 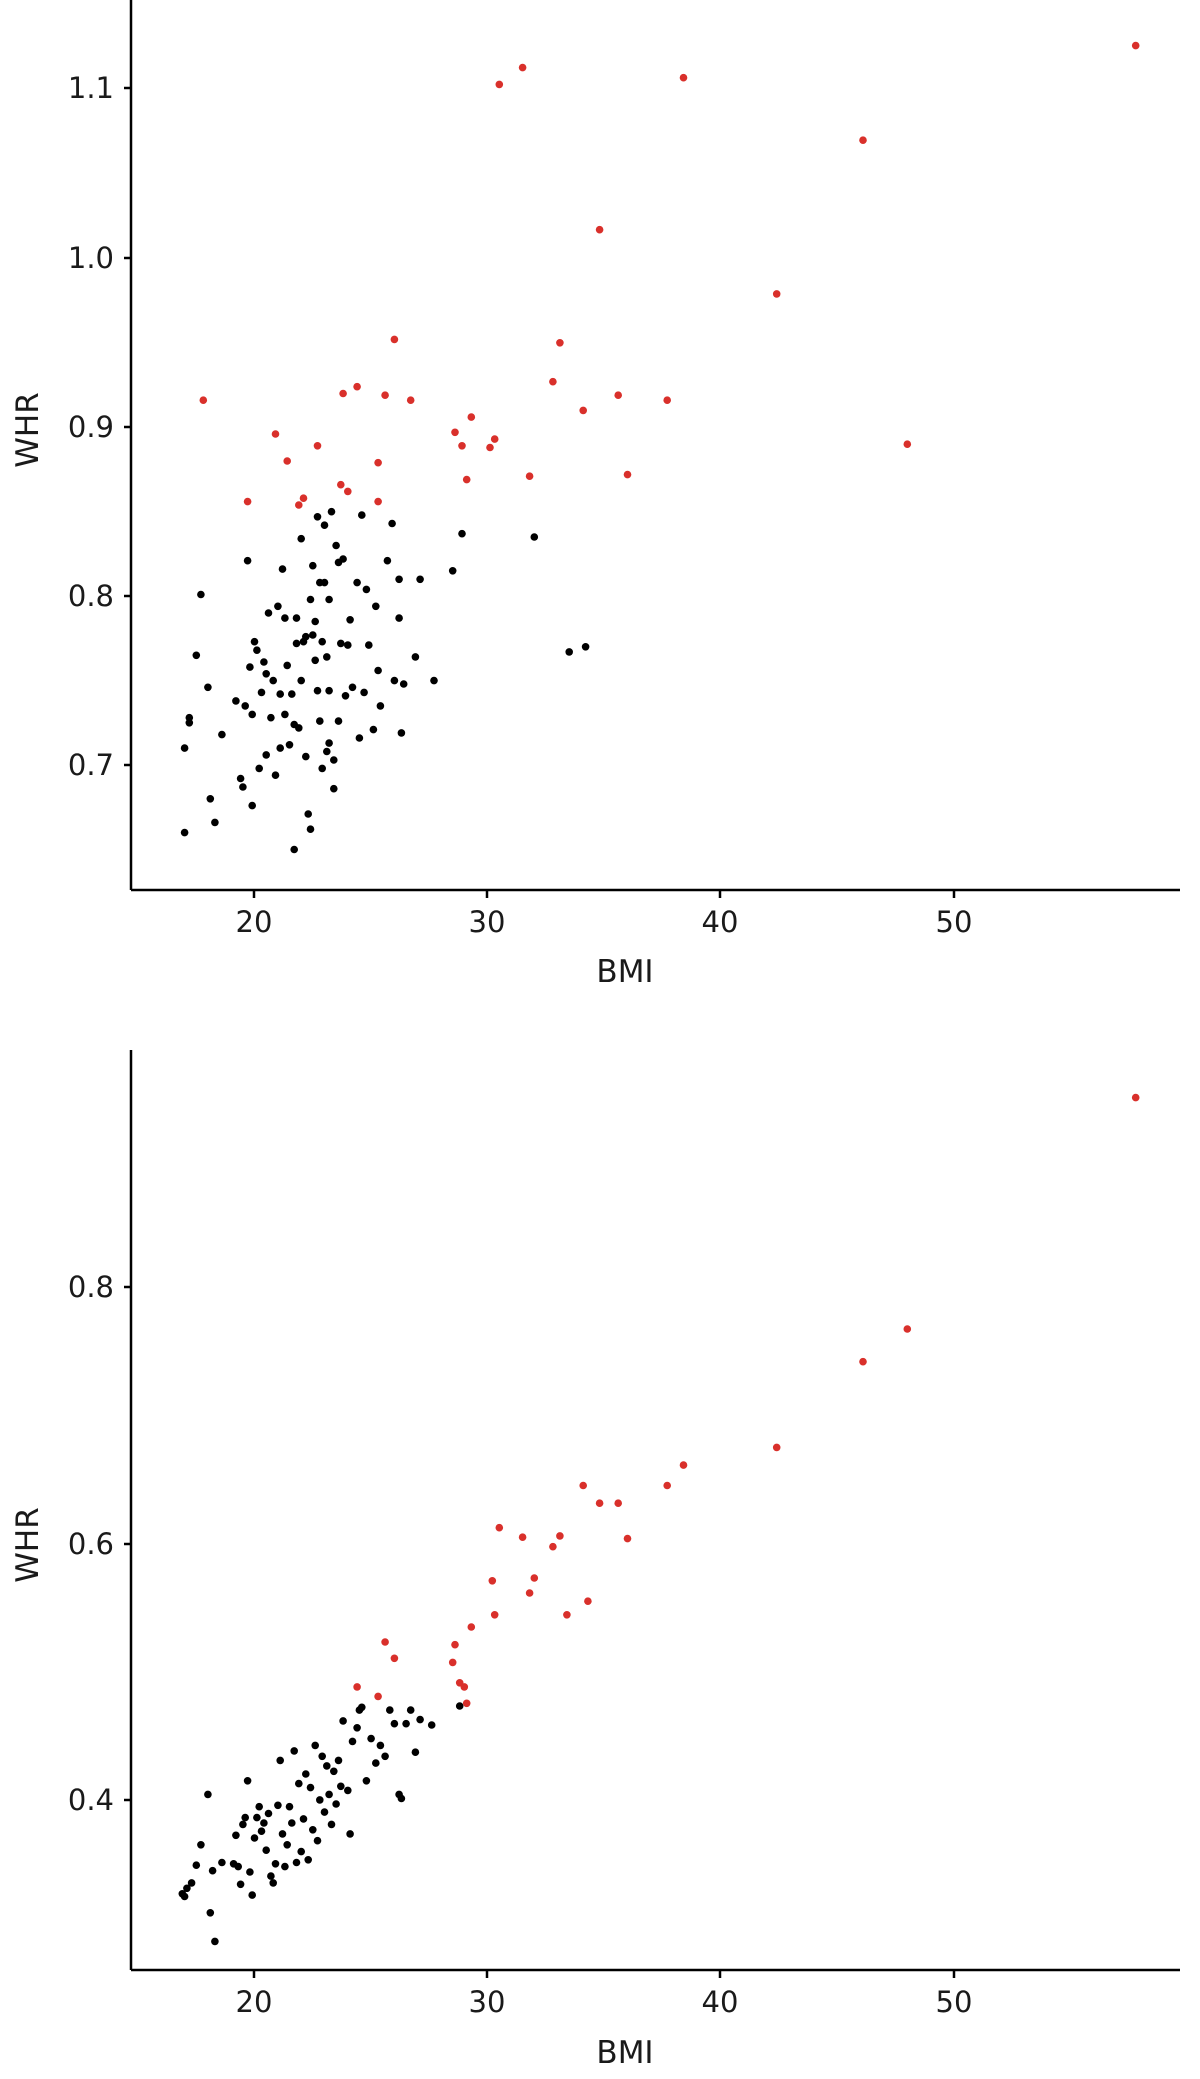 What do you see at coordinates (99, 258) in the screenshot?
I see `y-tick: 1.0` at bounding box center [99, 258].